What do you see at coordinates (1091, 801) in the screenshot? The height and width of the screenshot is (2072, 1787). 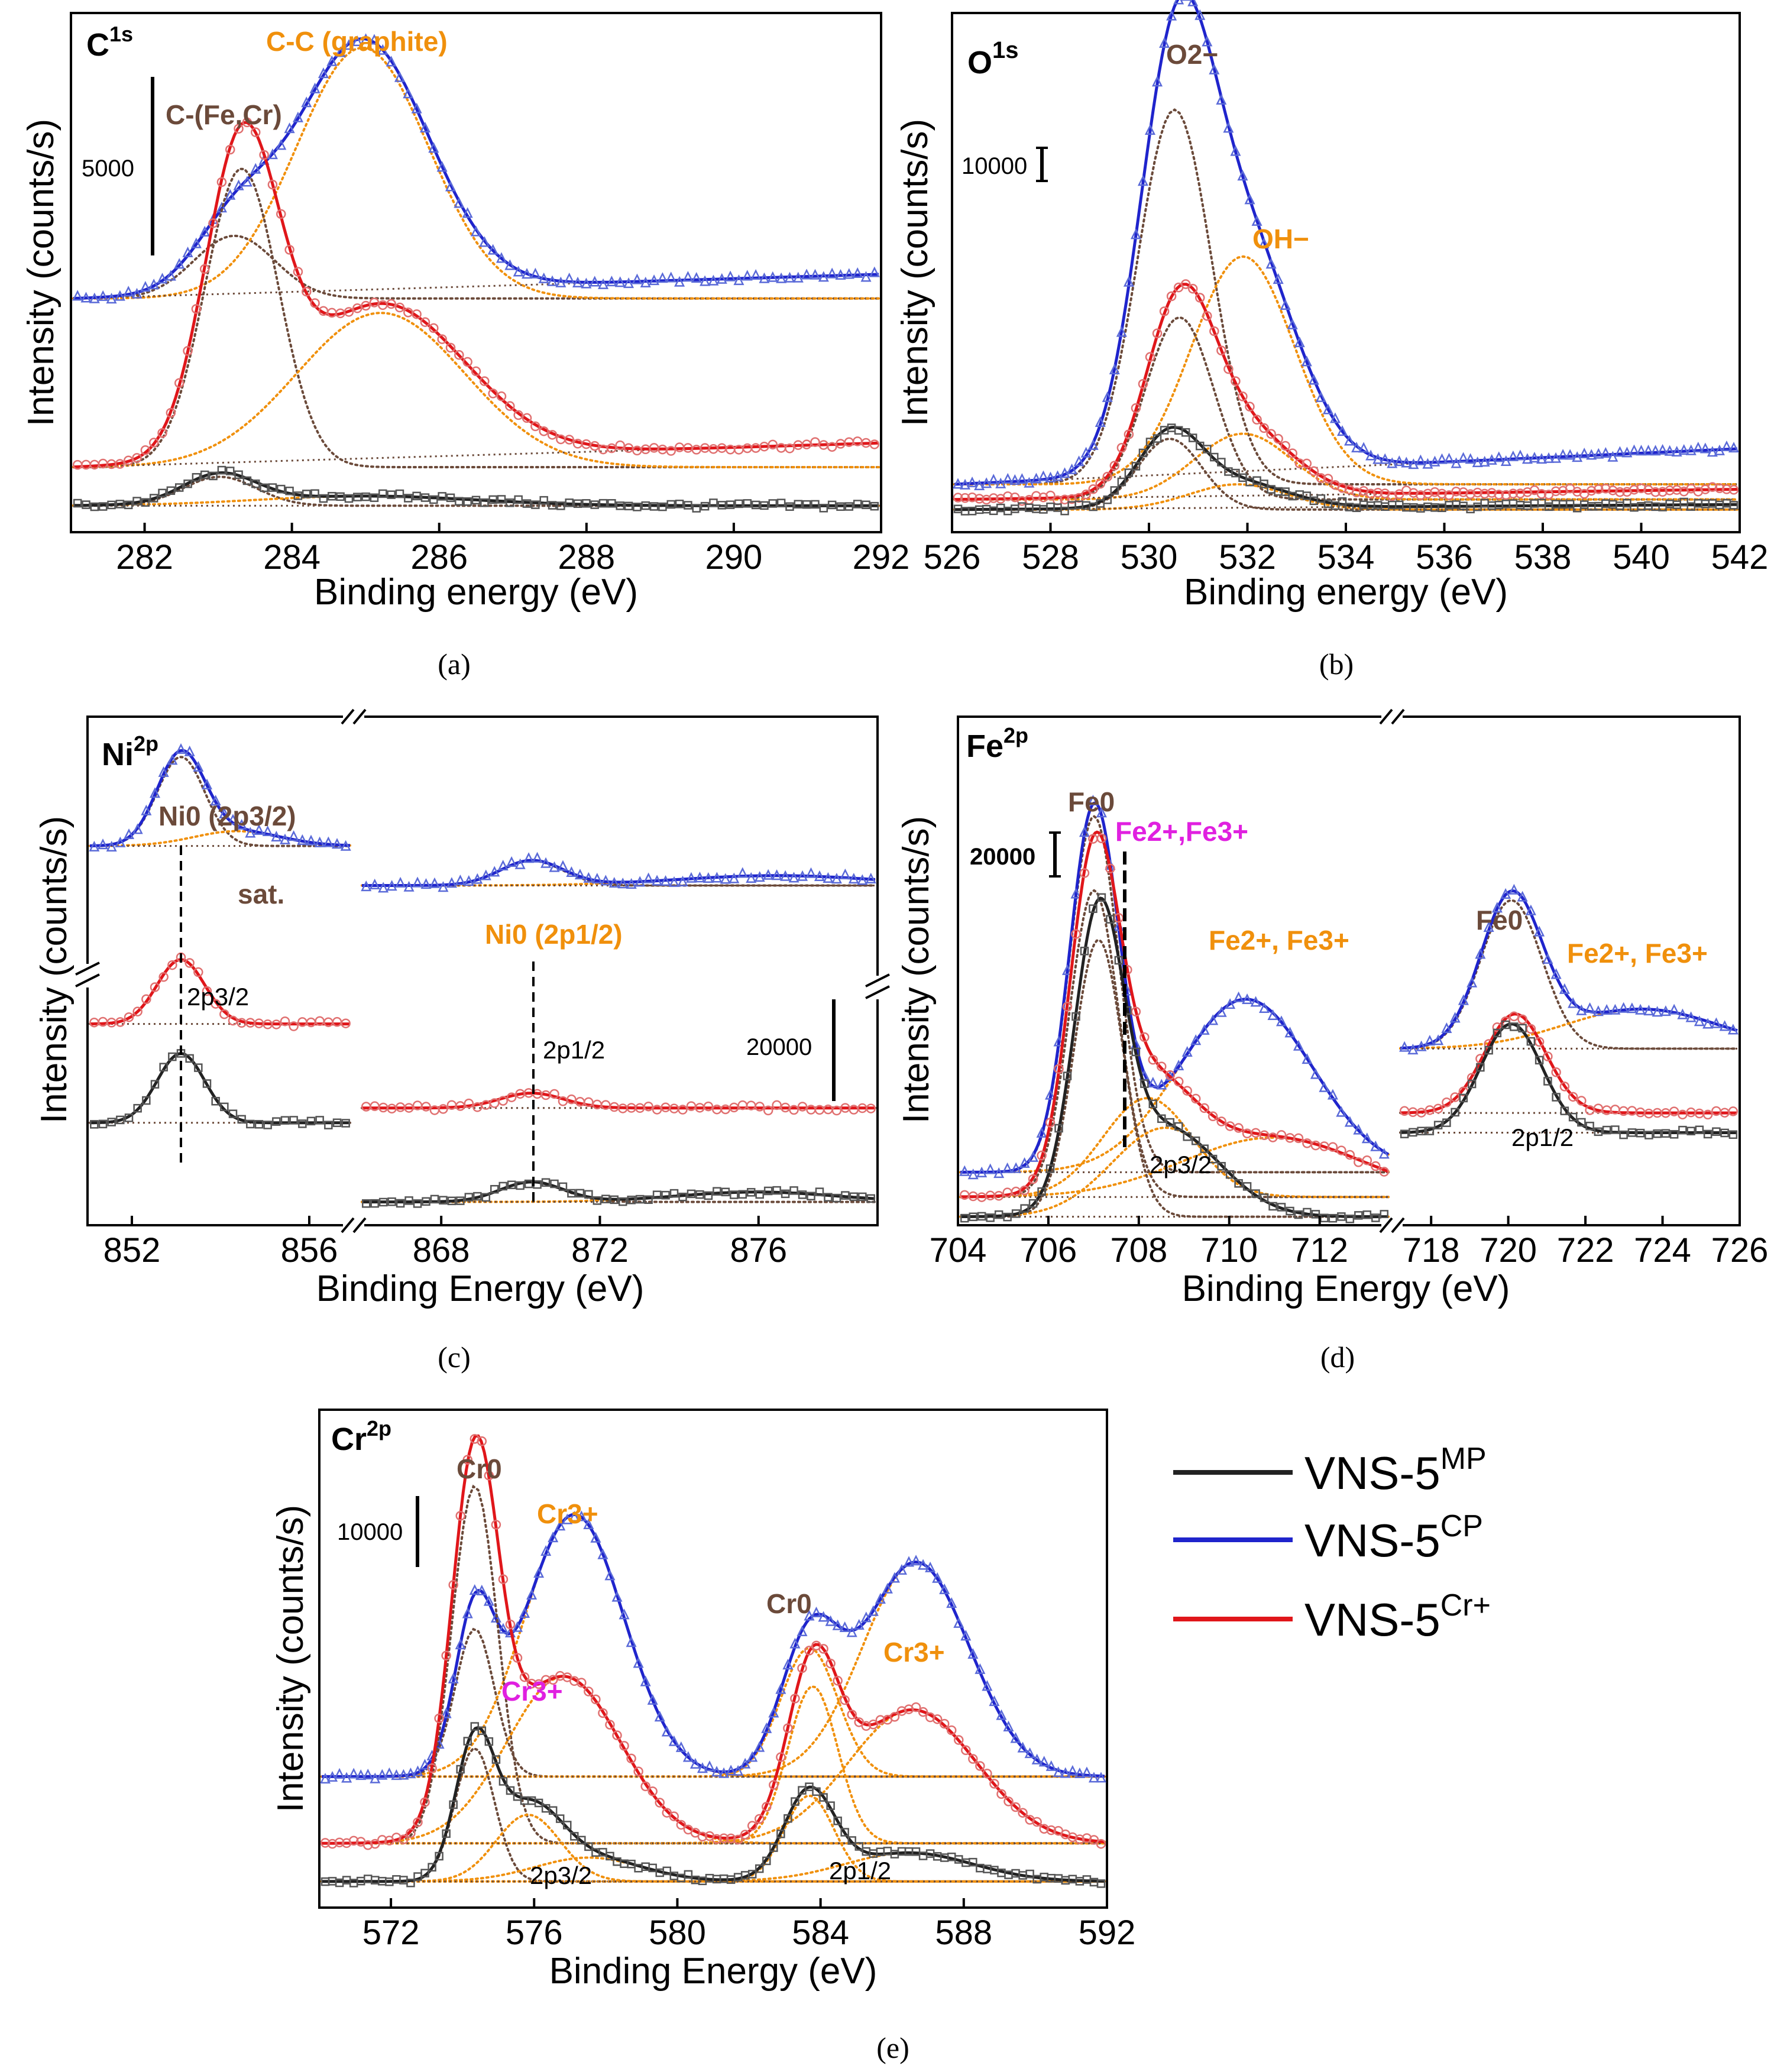 I see `annotation-fe0-left: Fe0` at bounding box center [1091, 801].